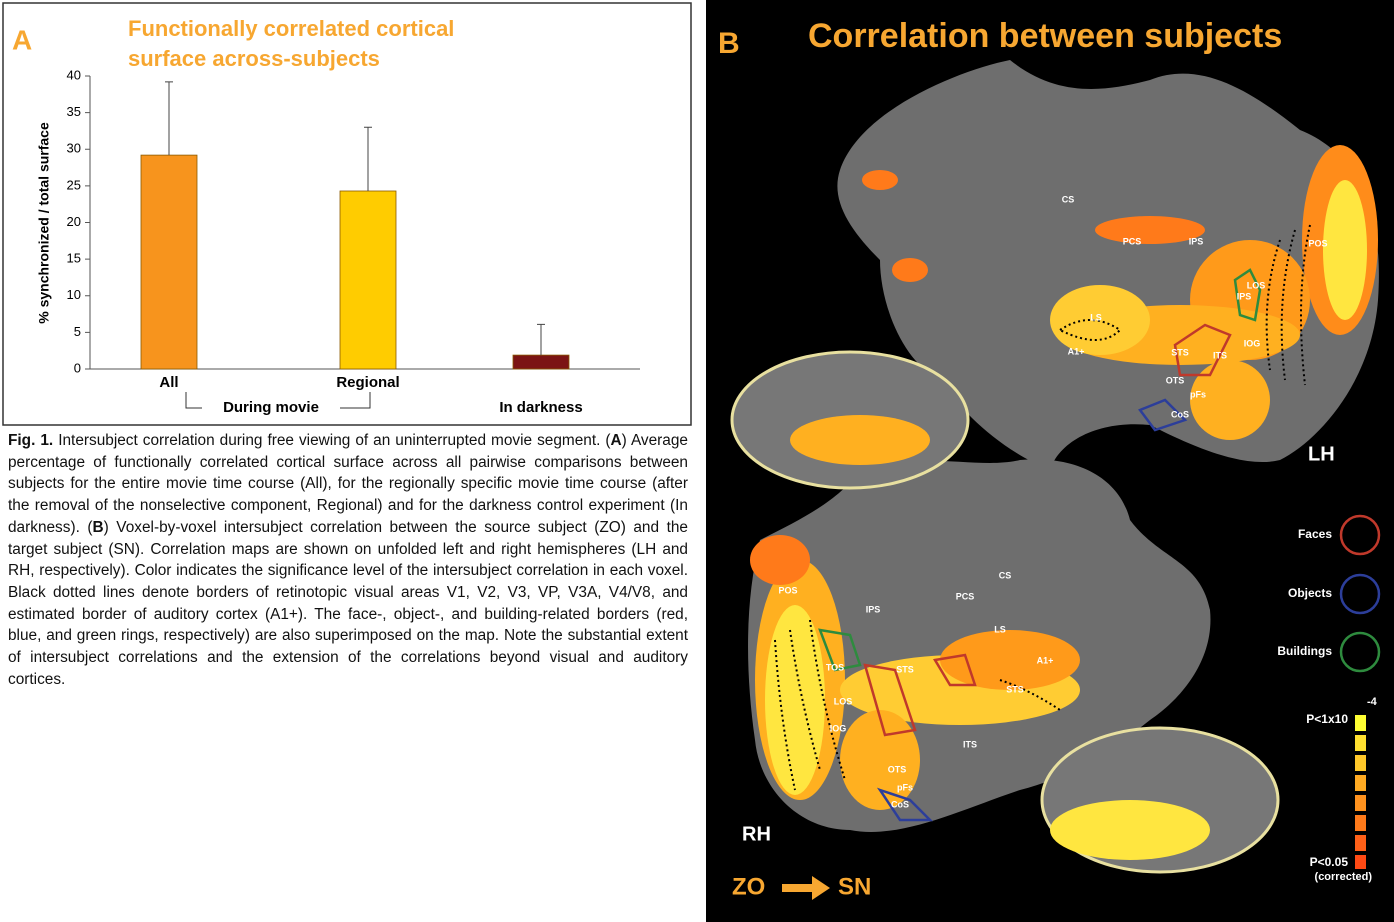  What do you see at coordinates (540, 407) in the screenshot?
I see `x-tick-label: In darkness` at bounding box center [540, 407].